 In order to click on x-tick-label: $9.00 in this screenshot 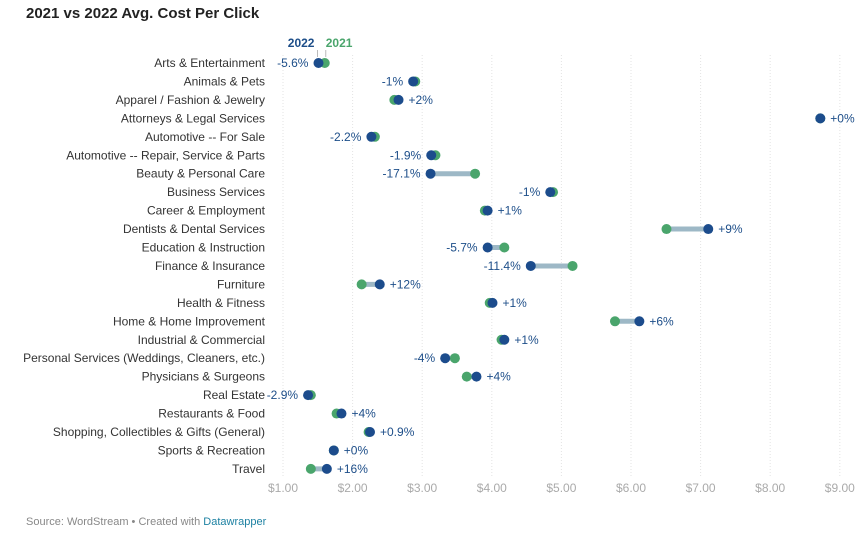, I will do `click(840, 488)`.